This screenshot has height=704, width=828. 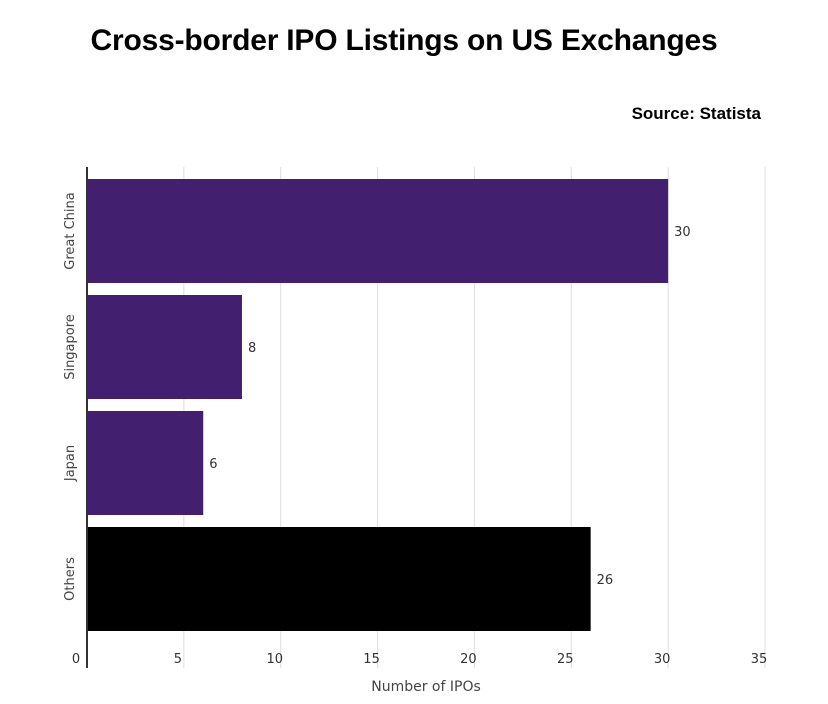 What do you see at coordinates (682, 232) in the screenshot?
I see `data-label: 30` at bounding box center [682, 232].